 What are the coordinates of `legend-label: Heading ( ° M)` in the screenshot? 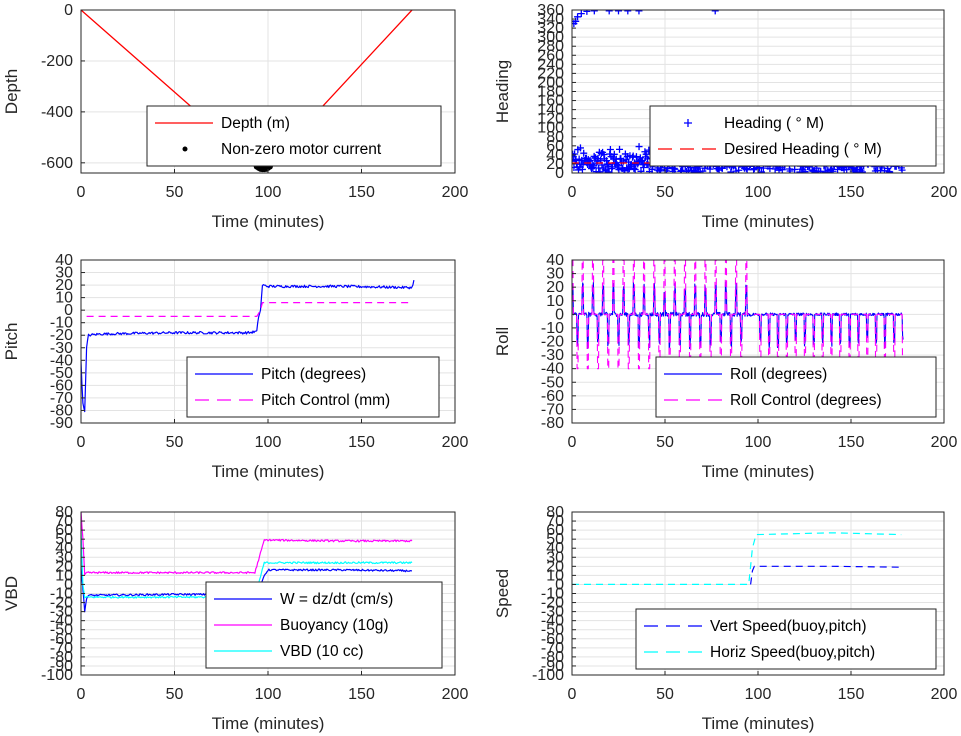 It's located at (774, 123).